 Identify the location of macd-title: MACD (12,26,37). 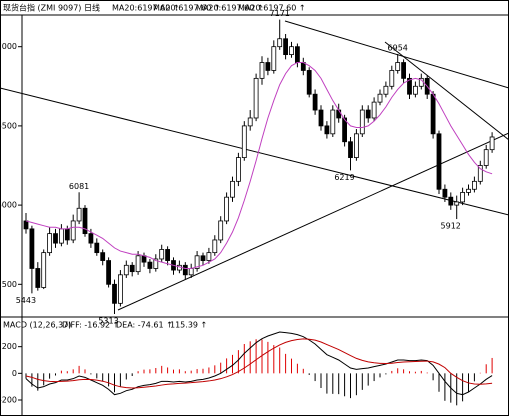
(37, 325).